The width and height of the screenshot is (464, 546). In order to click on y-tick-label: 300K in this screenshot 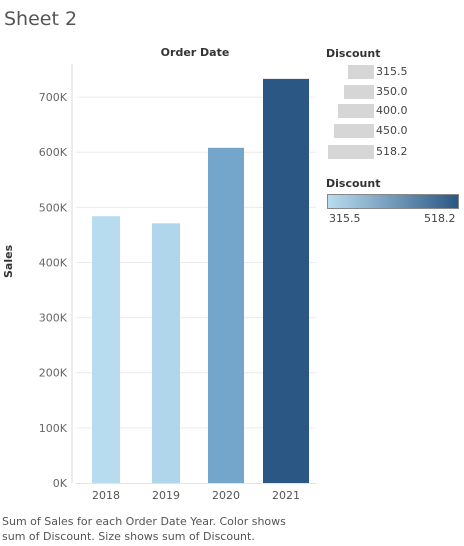, I will do `click(53, 318)`.